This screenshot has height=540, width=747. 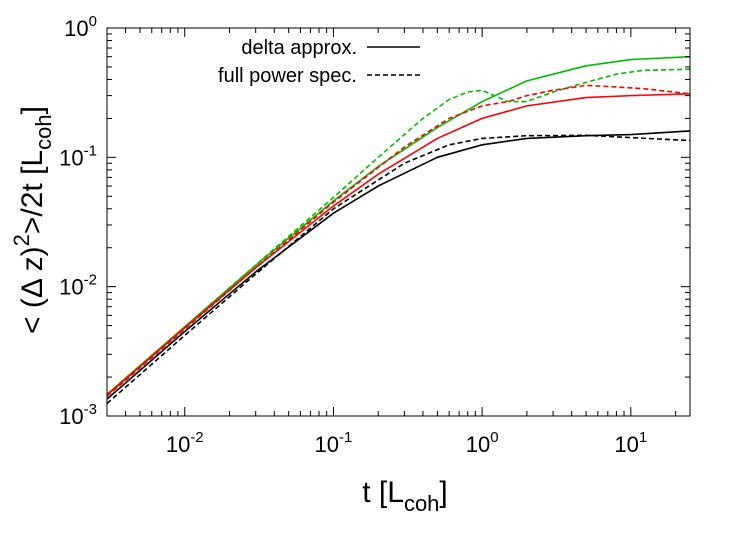 I want to click on x-tick-label: 10⁻¹, so click(x=334, y=443).